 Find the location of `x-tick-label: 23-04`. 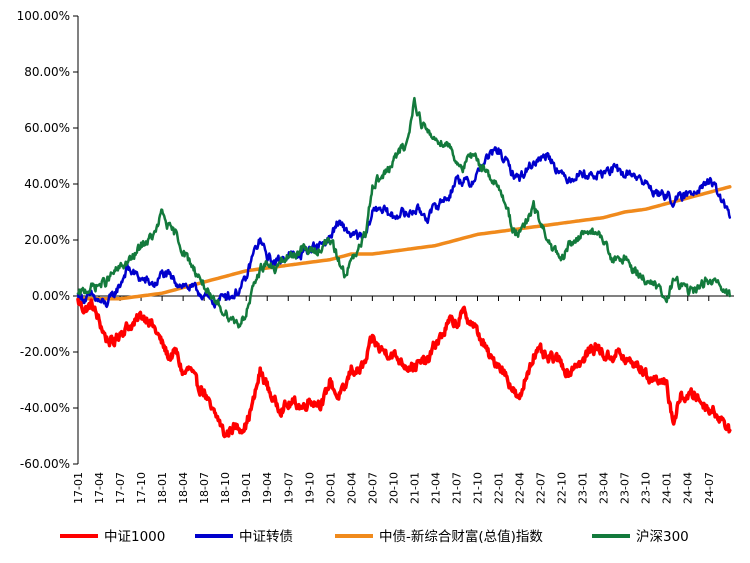

x-tick-label: 23-04 is located at coordinates (604, 488).